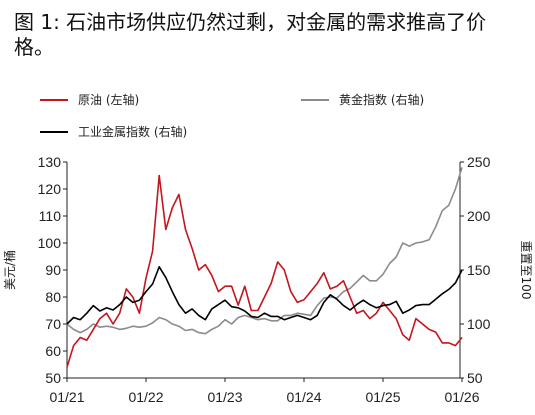 The image size is (535, 415). I want to click on y-left-tick-label: 100, so click(50, 243).